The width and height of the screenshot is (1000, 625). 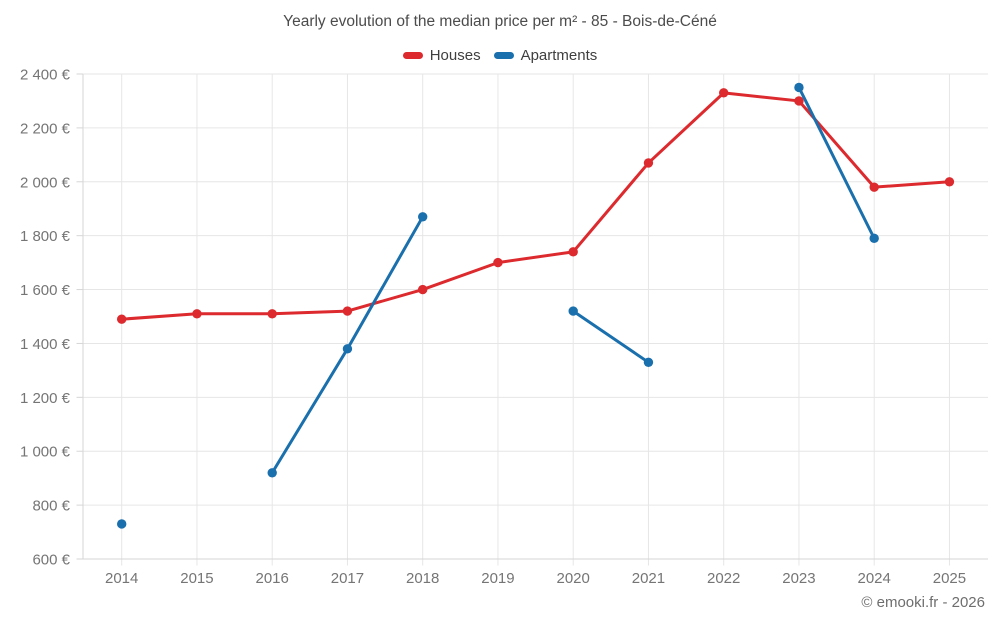 I want to click on apartments-point-2014, so click(x=122, y=524).